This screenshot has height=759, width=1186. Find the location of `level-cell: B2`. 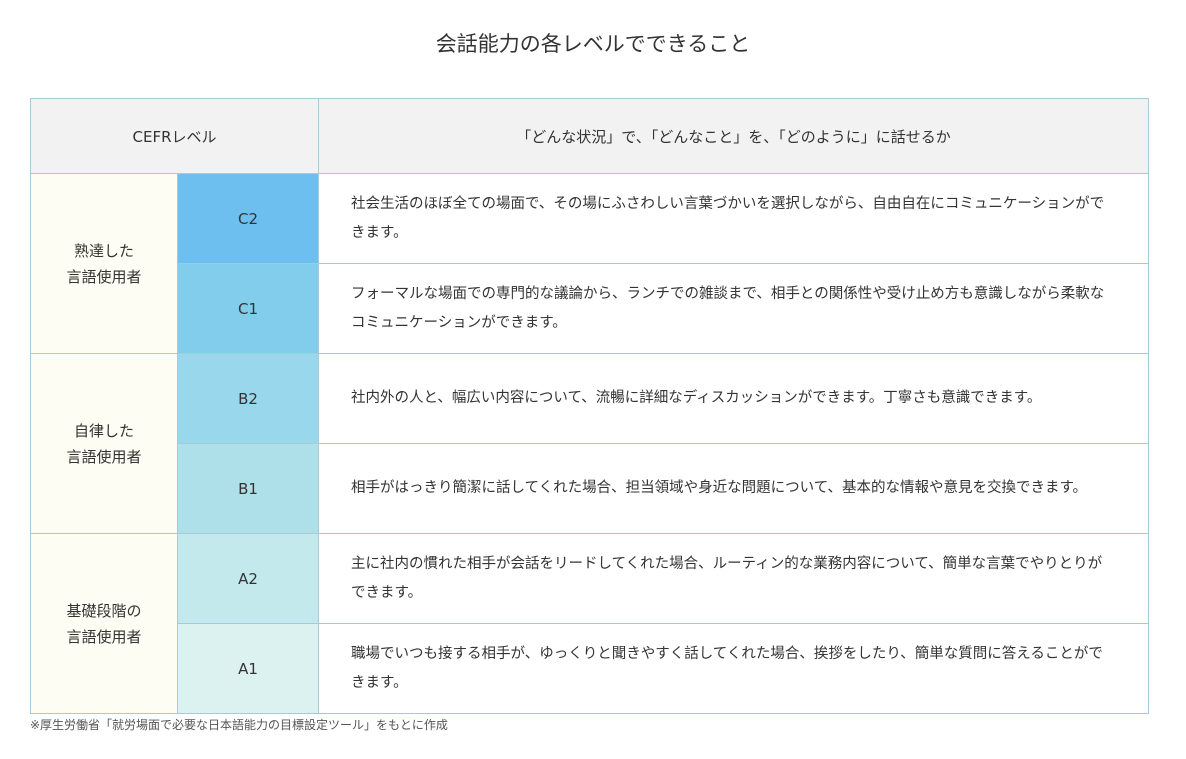

level-cell: B2 is located at coordinates (248, 398).